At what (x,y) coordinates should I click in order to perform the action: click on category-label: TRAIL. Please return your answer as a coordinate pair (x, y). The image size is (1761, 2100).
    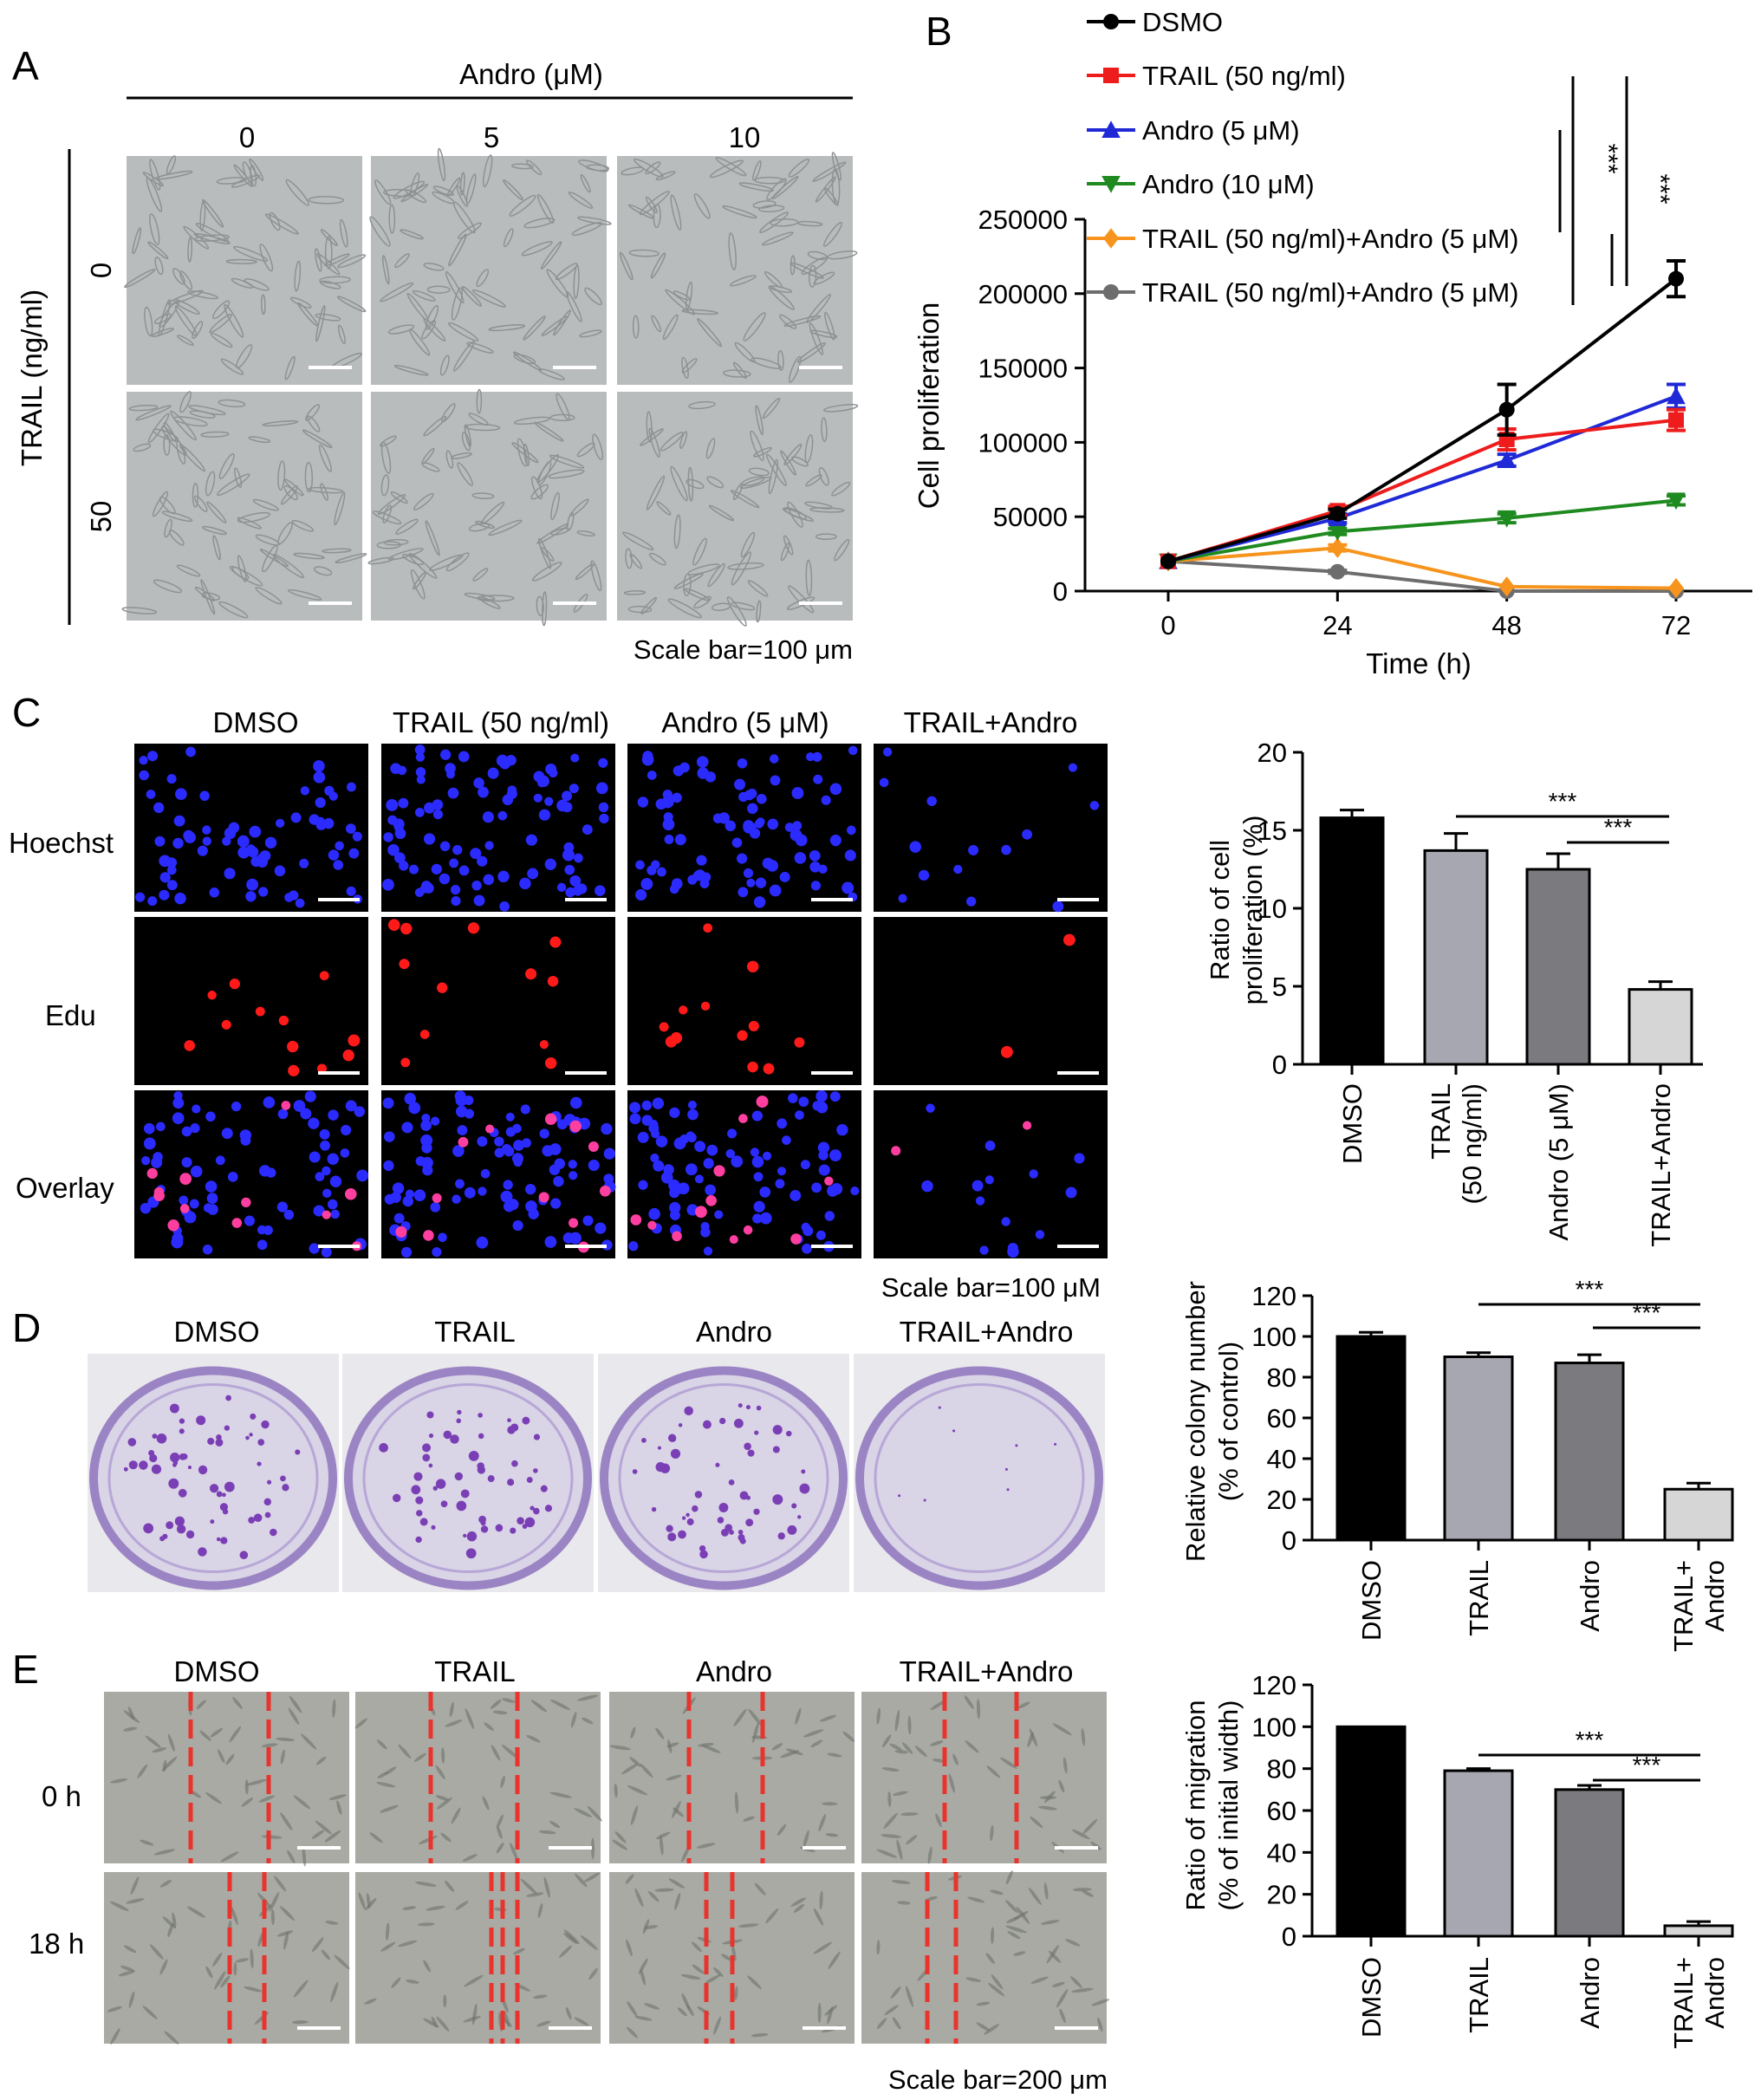
    Looking at the image, I should click on (1479, 1995).